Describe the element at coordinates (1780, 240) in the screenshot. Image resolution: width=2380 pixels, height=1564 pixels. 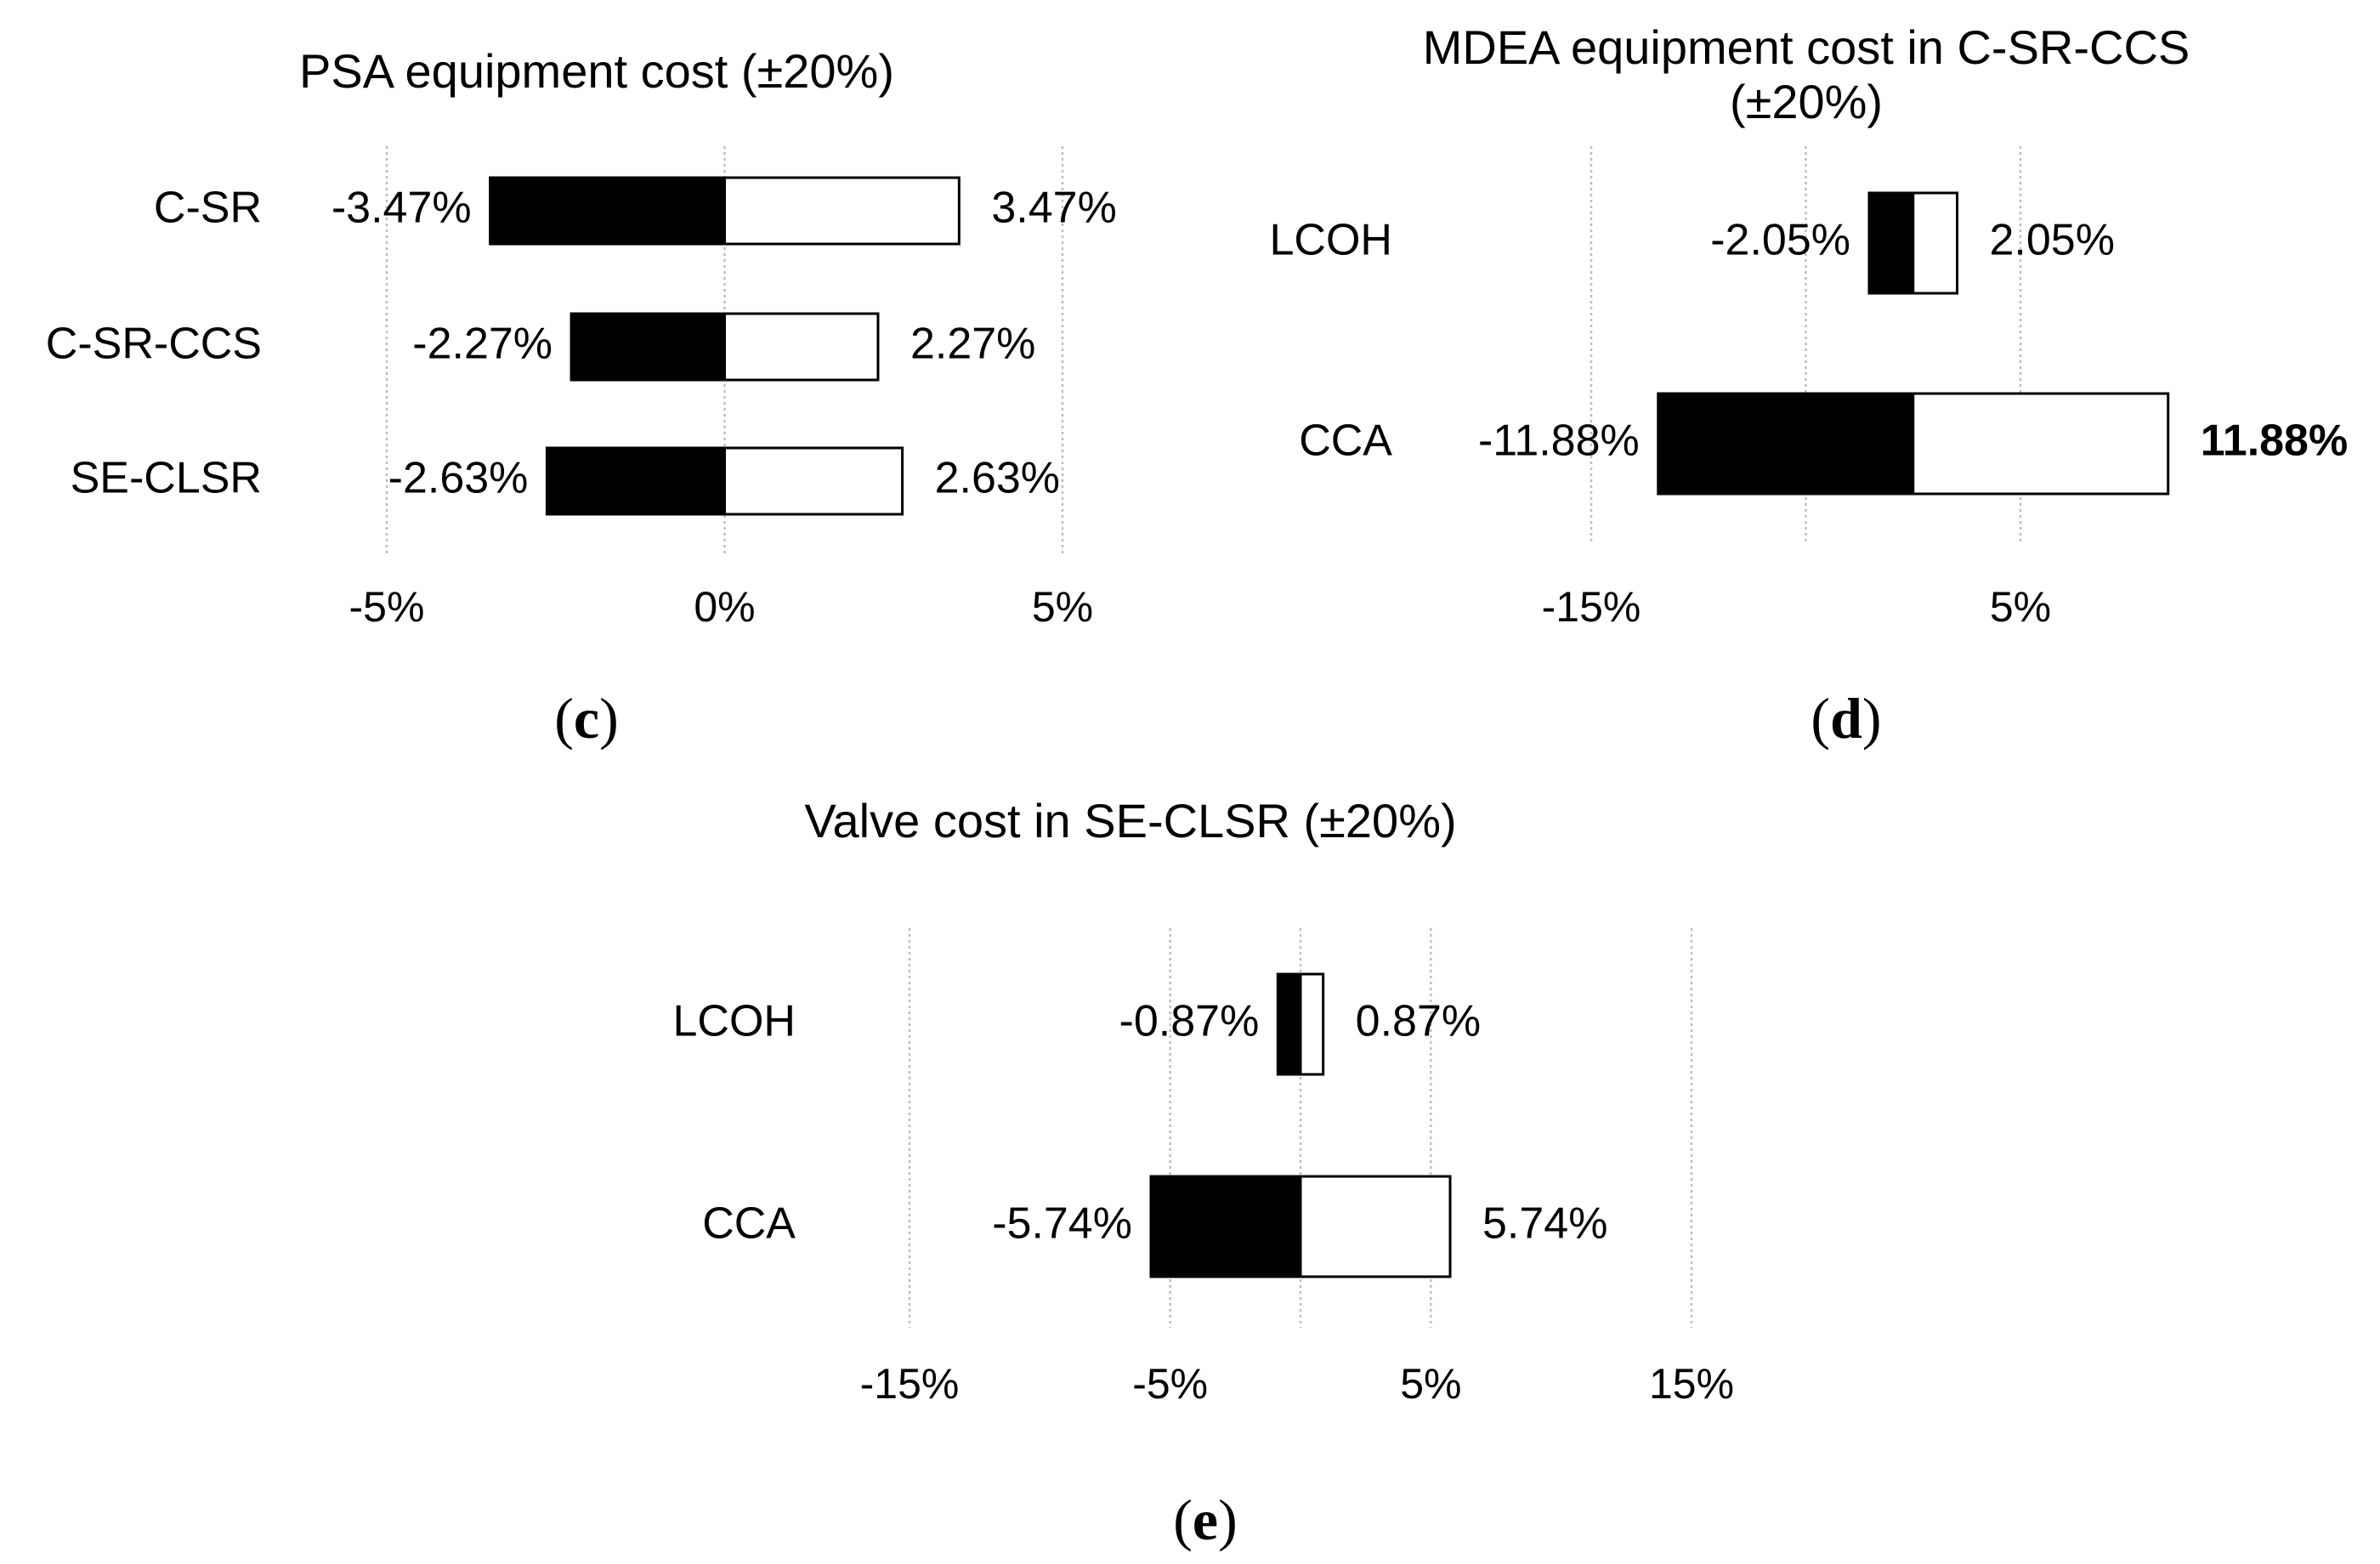
I see `data-label-negative: -2.05%` at that location.